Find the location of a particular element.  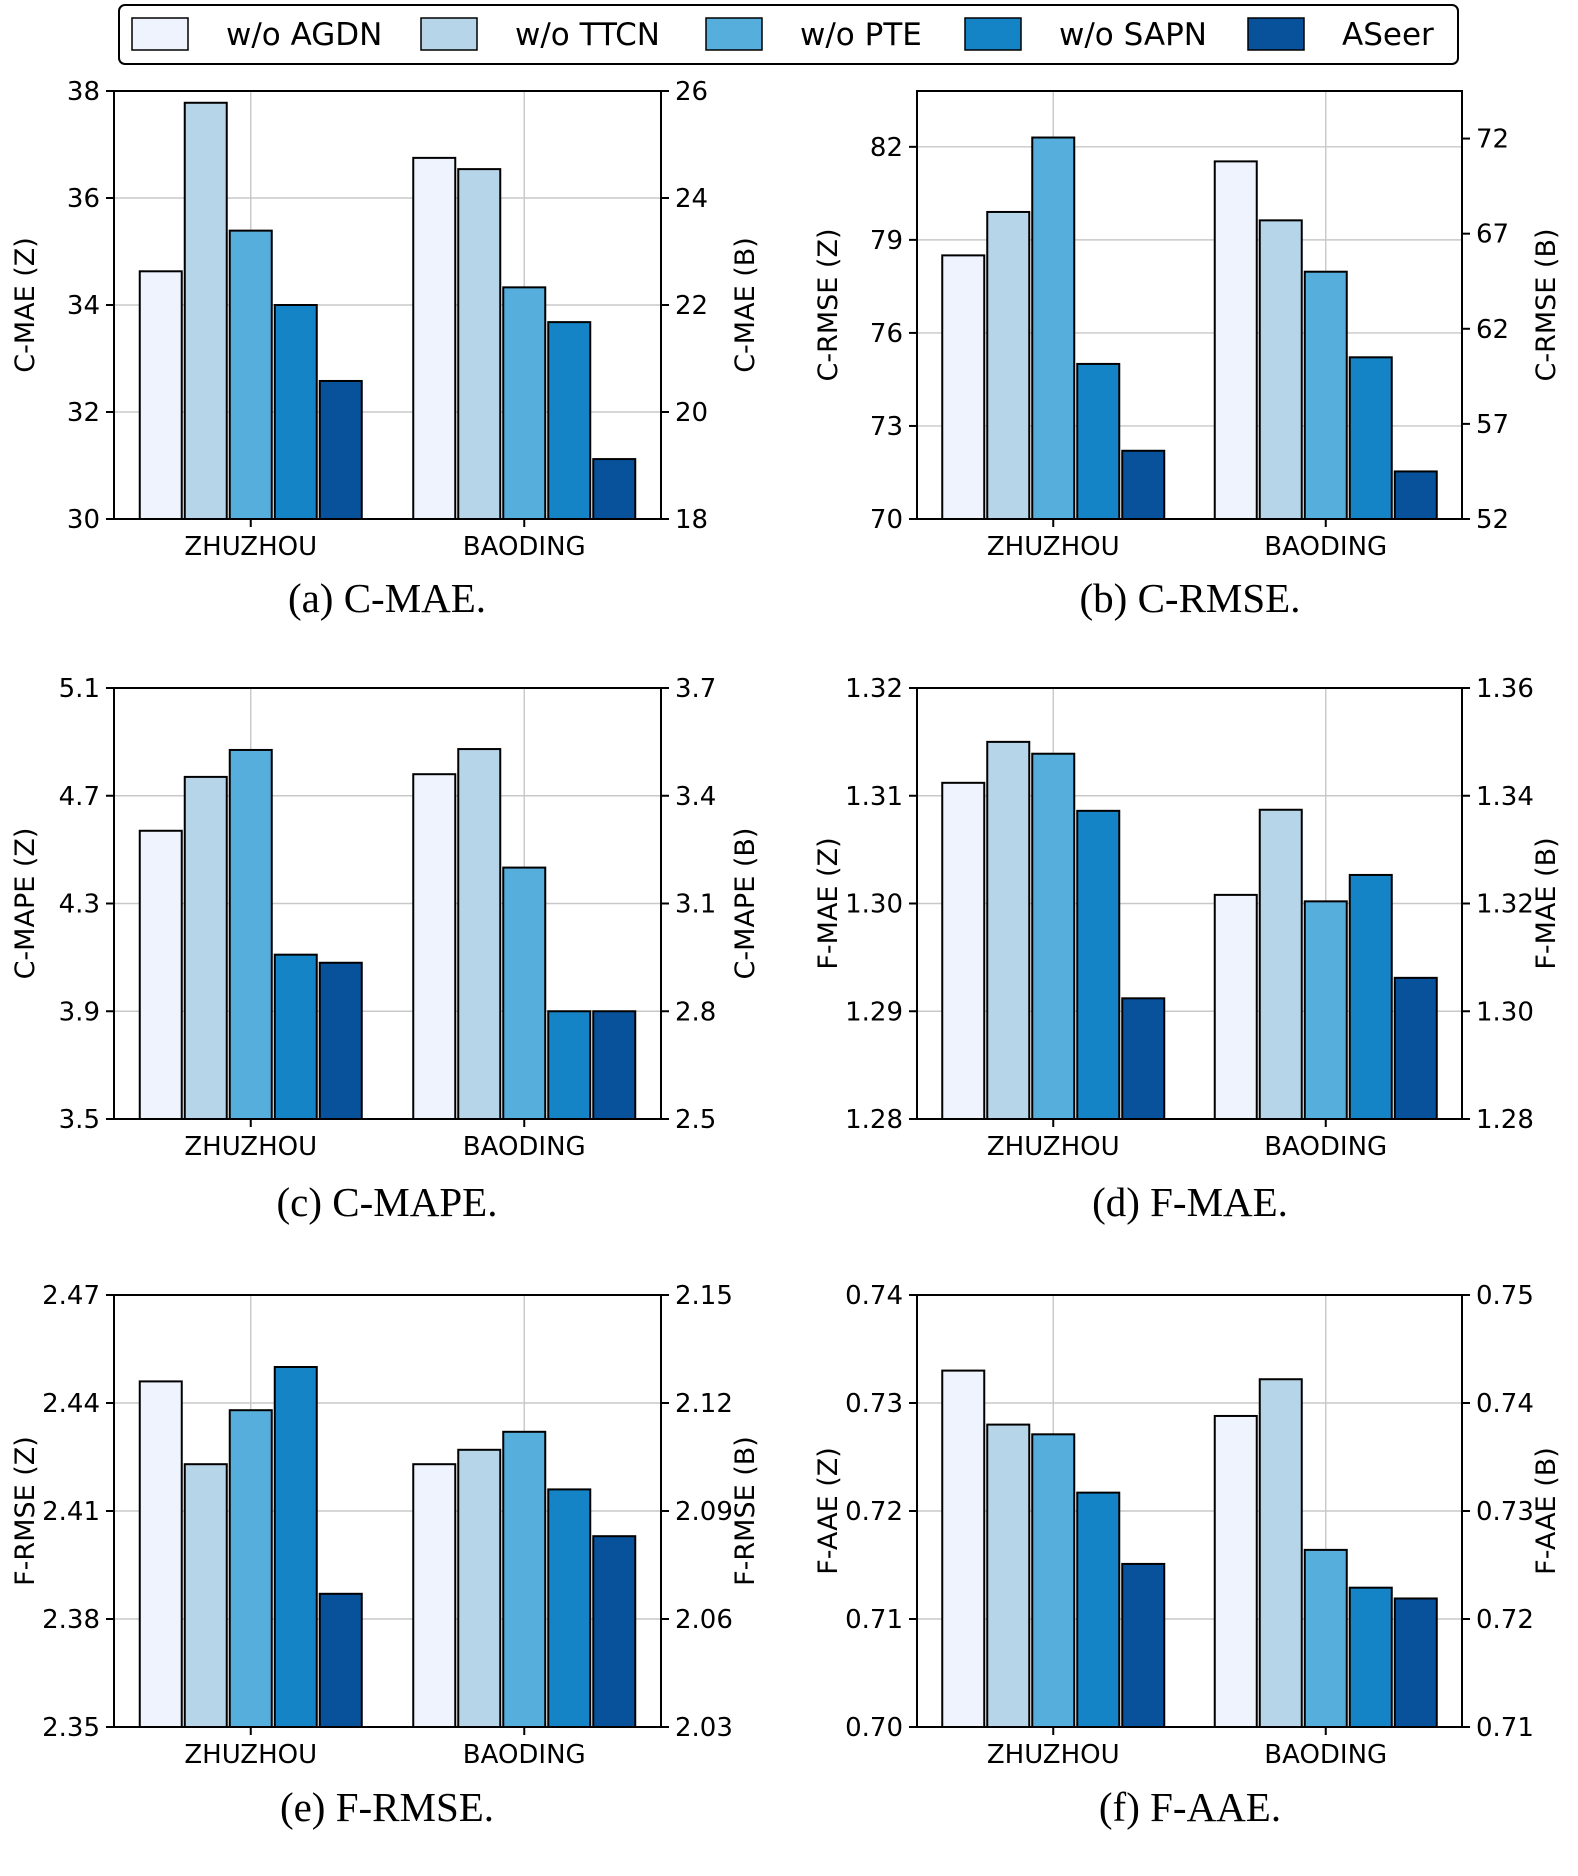

y-tick-label-left: 1.28 is located at coordinates (874, 1120).